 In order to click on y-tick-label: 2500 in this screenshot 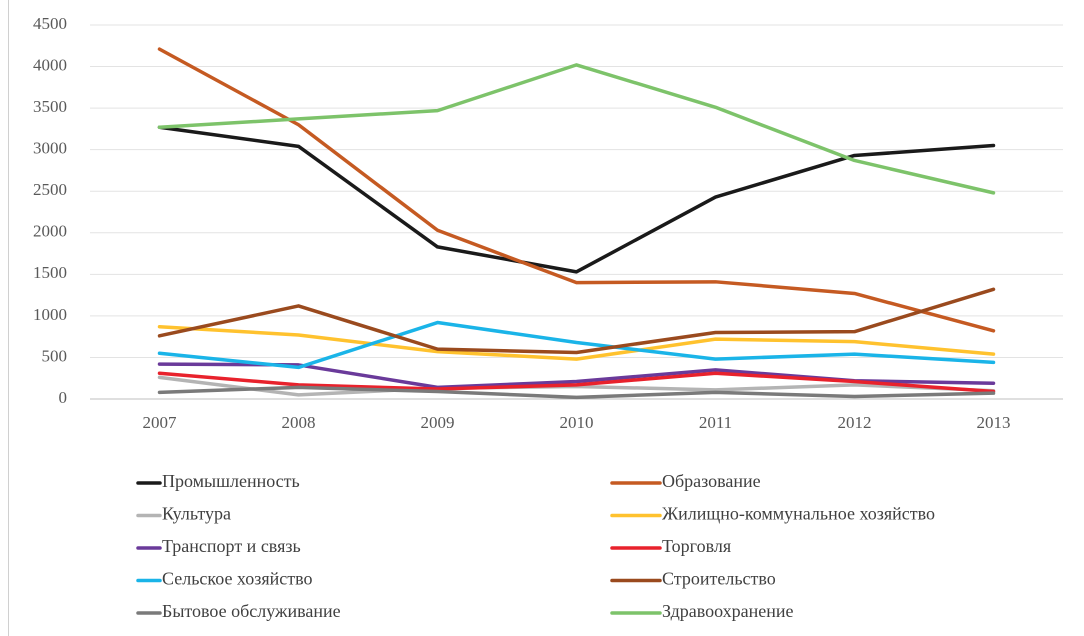, I will do `click(50, 189)`.